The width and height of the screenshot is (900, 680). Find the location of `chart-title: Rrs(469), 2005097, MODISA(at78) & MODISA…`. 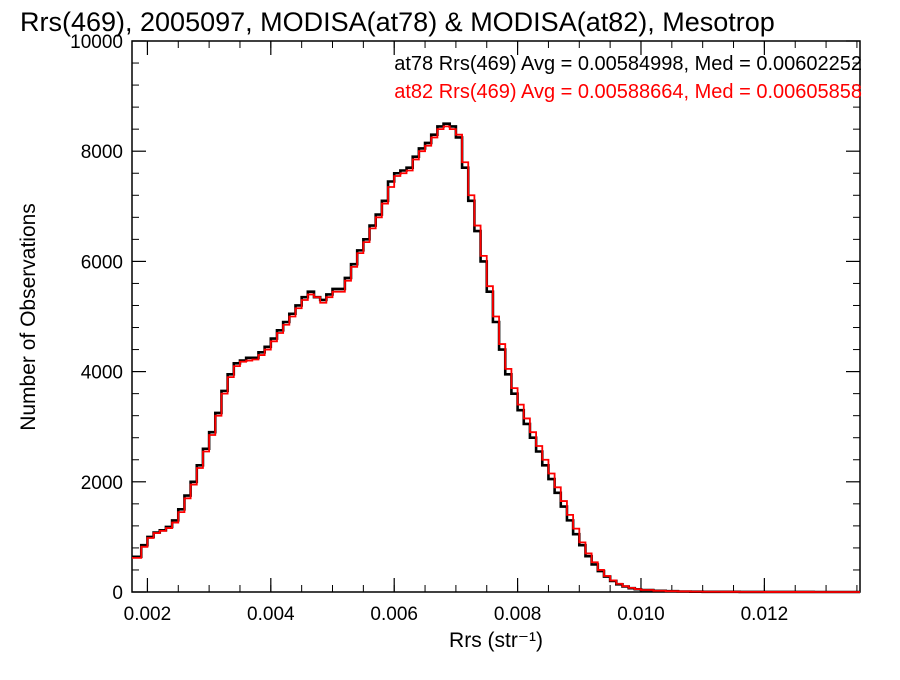

chart-title: Rrs(469), 2005097, MODISA(at78) & MODISA… is located at coordinates (397, 22).